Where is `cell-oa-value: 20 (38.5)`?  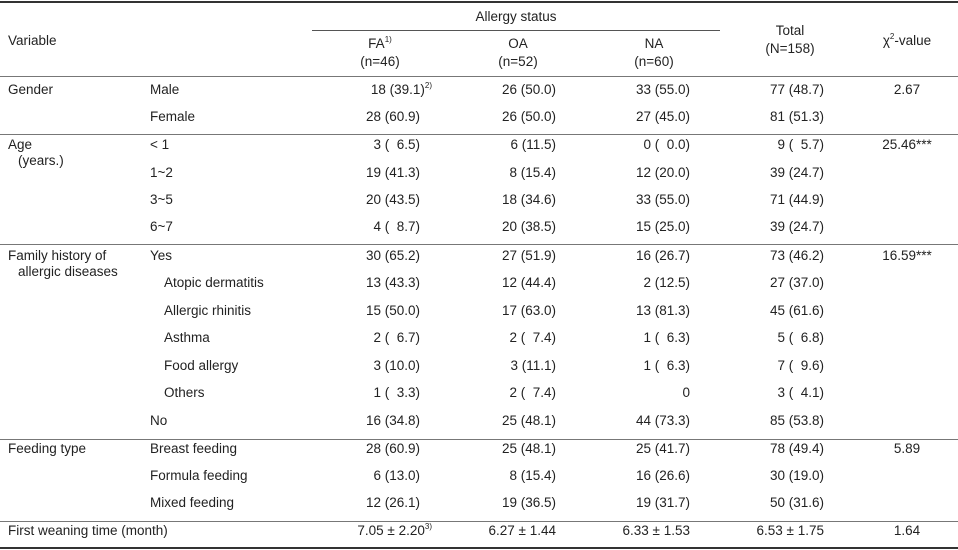
cell-oa-value: 20 (38.5) is located at coordinates (528, 226).